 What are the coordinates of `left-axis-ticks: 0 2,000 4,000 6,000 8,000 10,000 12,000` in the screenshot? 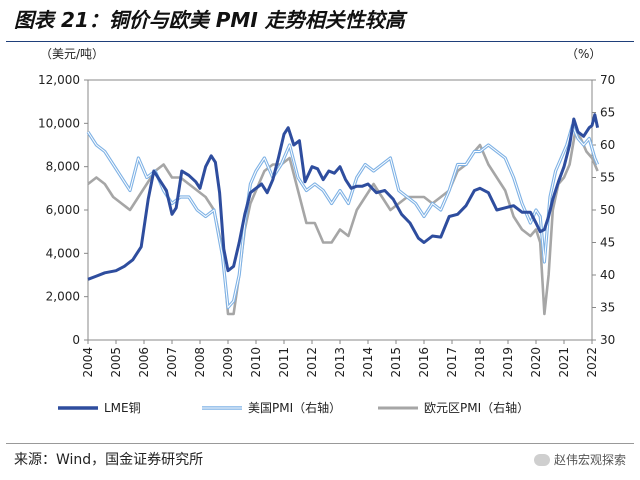 It's located at (63, 210).